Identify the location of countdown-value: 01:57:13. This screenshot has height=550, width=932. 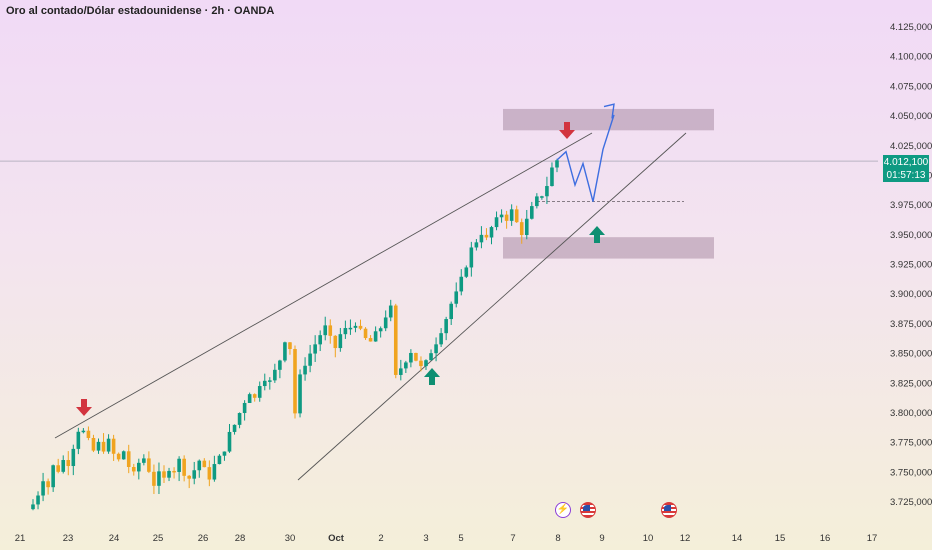
(906, 175).